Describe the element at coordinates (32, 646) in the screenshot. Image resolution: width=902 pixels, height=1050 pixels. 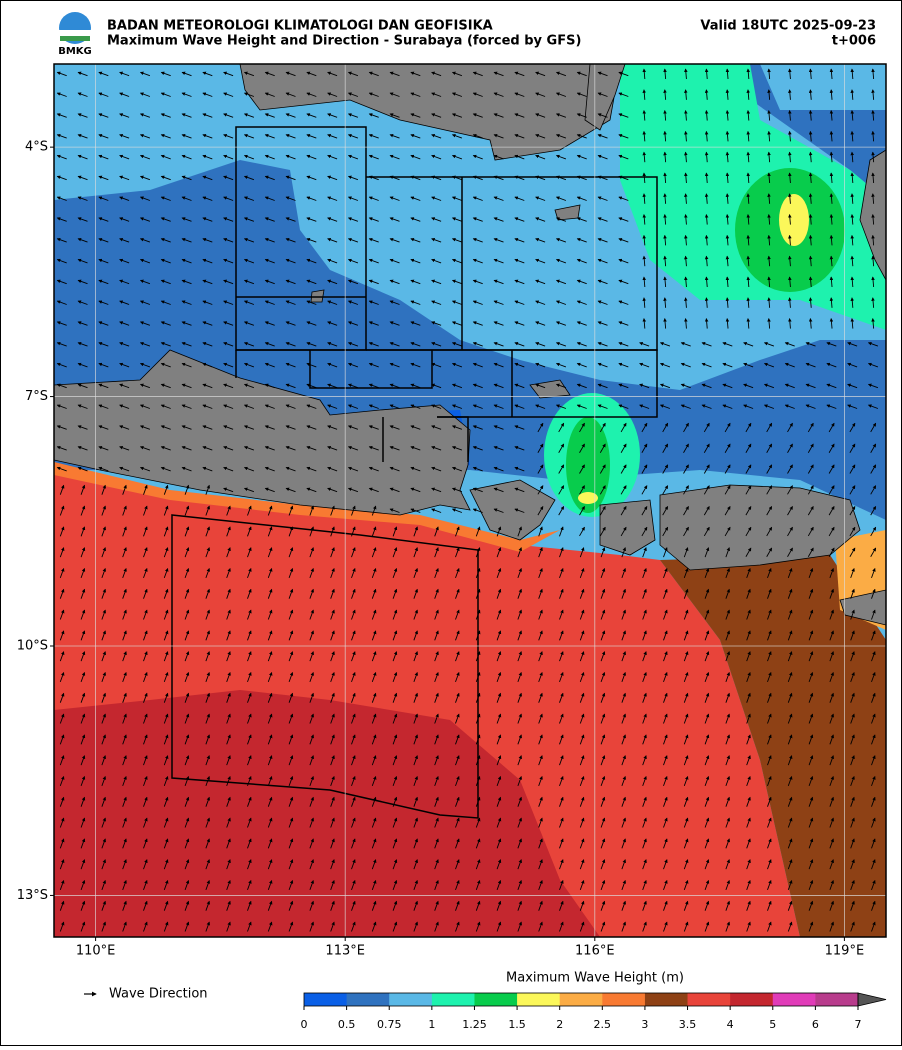
I see `y-tick-label: 10°S` at that location.